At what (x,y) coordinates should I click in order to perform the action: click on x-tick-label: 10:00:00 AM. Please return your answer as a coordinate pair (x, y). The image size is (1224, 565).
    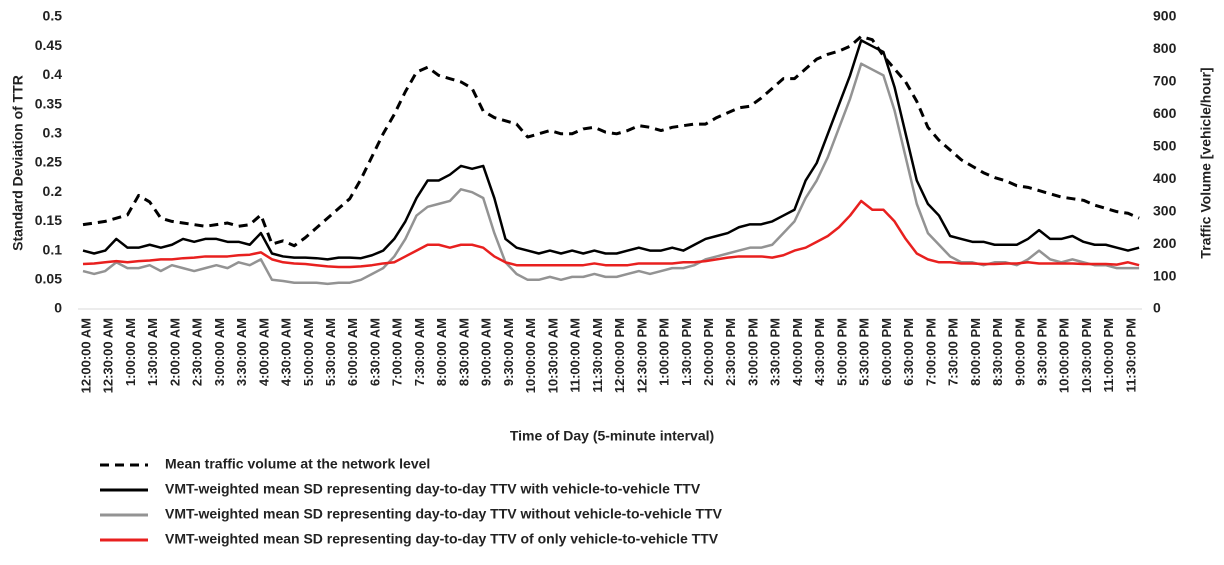
    Looking at the image, I should click on (530, 355).